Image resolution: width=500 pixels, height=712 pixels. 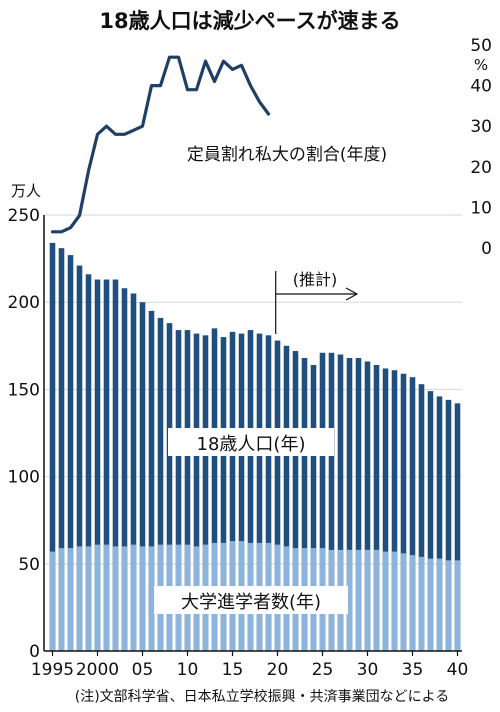 I want to click on right-axis-unit: %, so click(x=481, y=65).